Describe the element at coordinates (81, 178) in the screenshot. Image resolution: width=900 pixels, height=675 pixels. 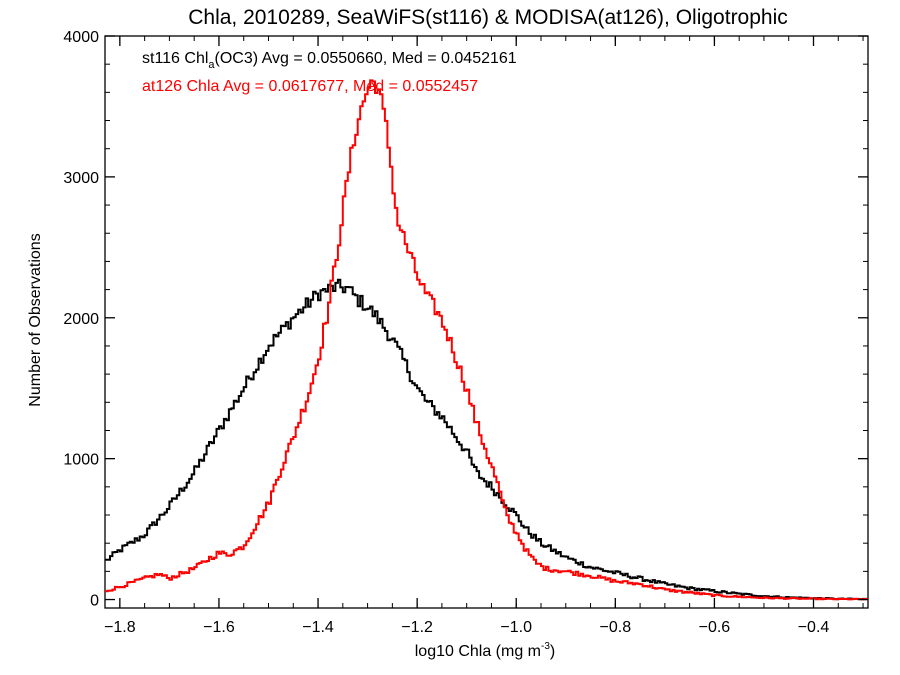
I see `y-tick-label: 3000` at that location.